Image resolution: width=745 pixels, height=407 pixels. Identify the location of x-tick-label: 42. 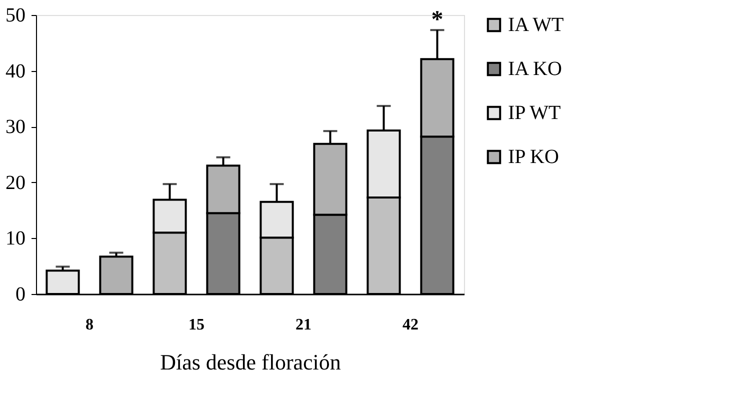
(410, 325).